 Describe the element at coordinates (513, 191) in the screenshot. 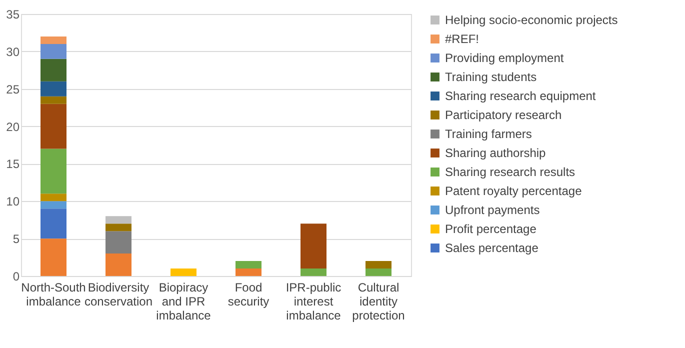

I see `legend-label: Patent royalty percentage` at that location.